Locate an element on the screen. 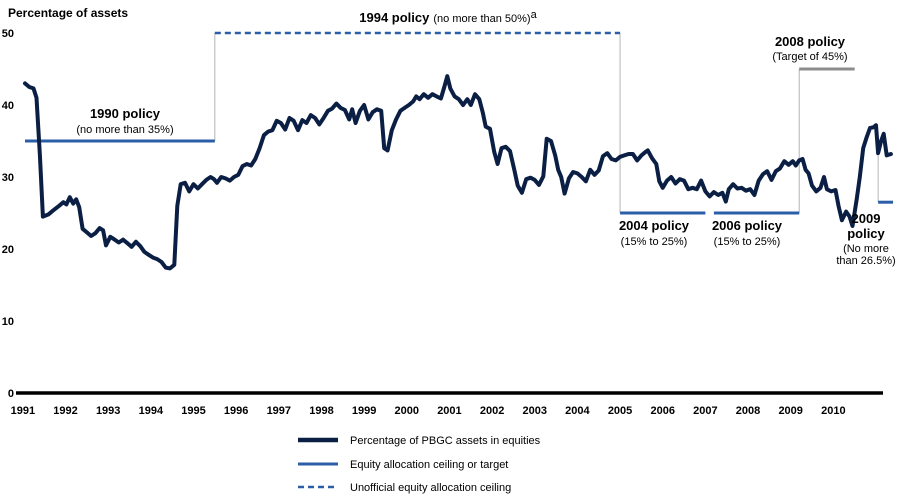 This screenshot has width=899, height=498. y-tick-50: 50 is located at coordinates (8, 34).